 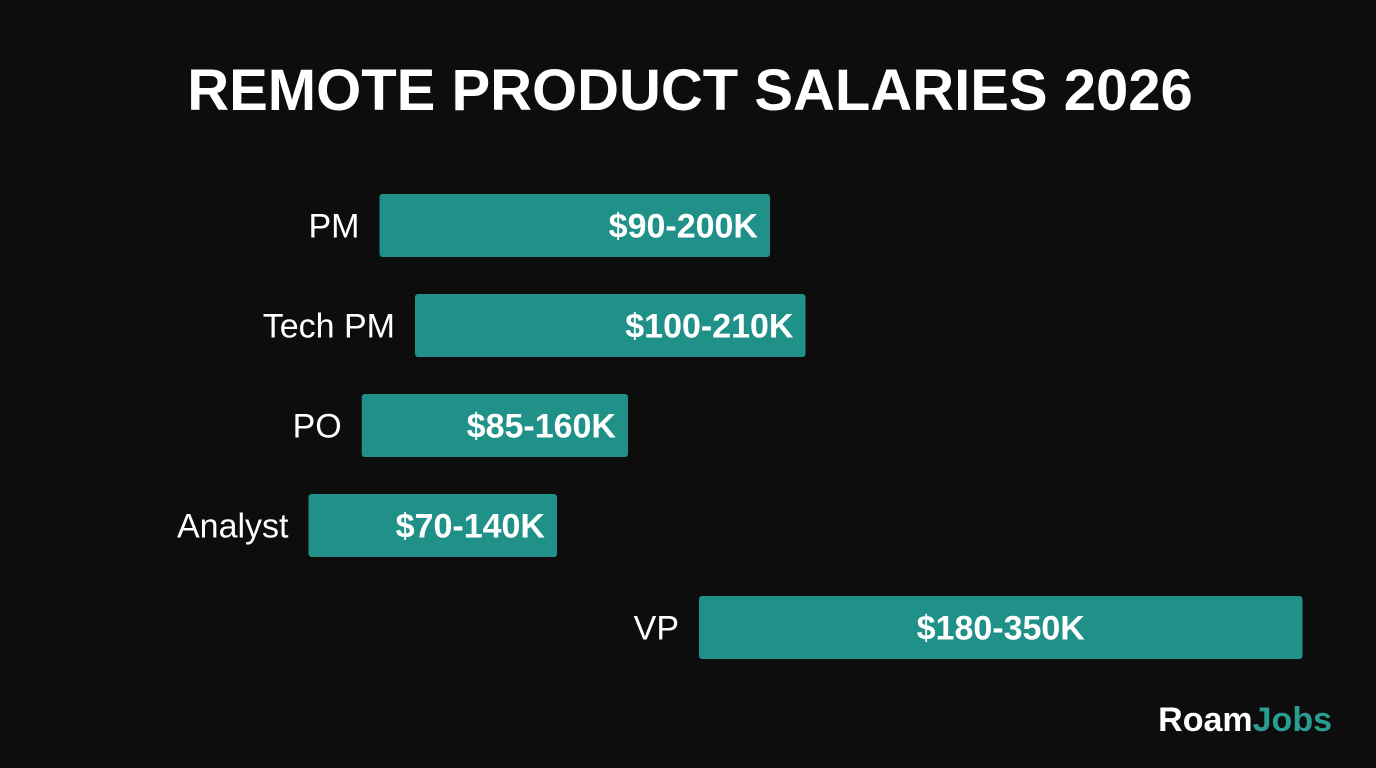 What do you see at coordinates (610, 325) in the screenshot?
I see `bar-tech-pm` at bounding box center [610, 325].